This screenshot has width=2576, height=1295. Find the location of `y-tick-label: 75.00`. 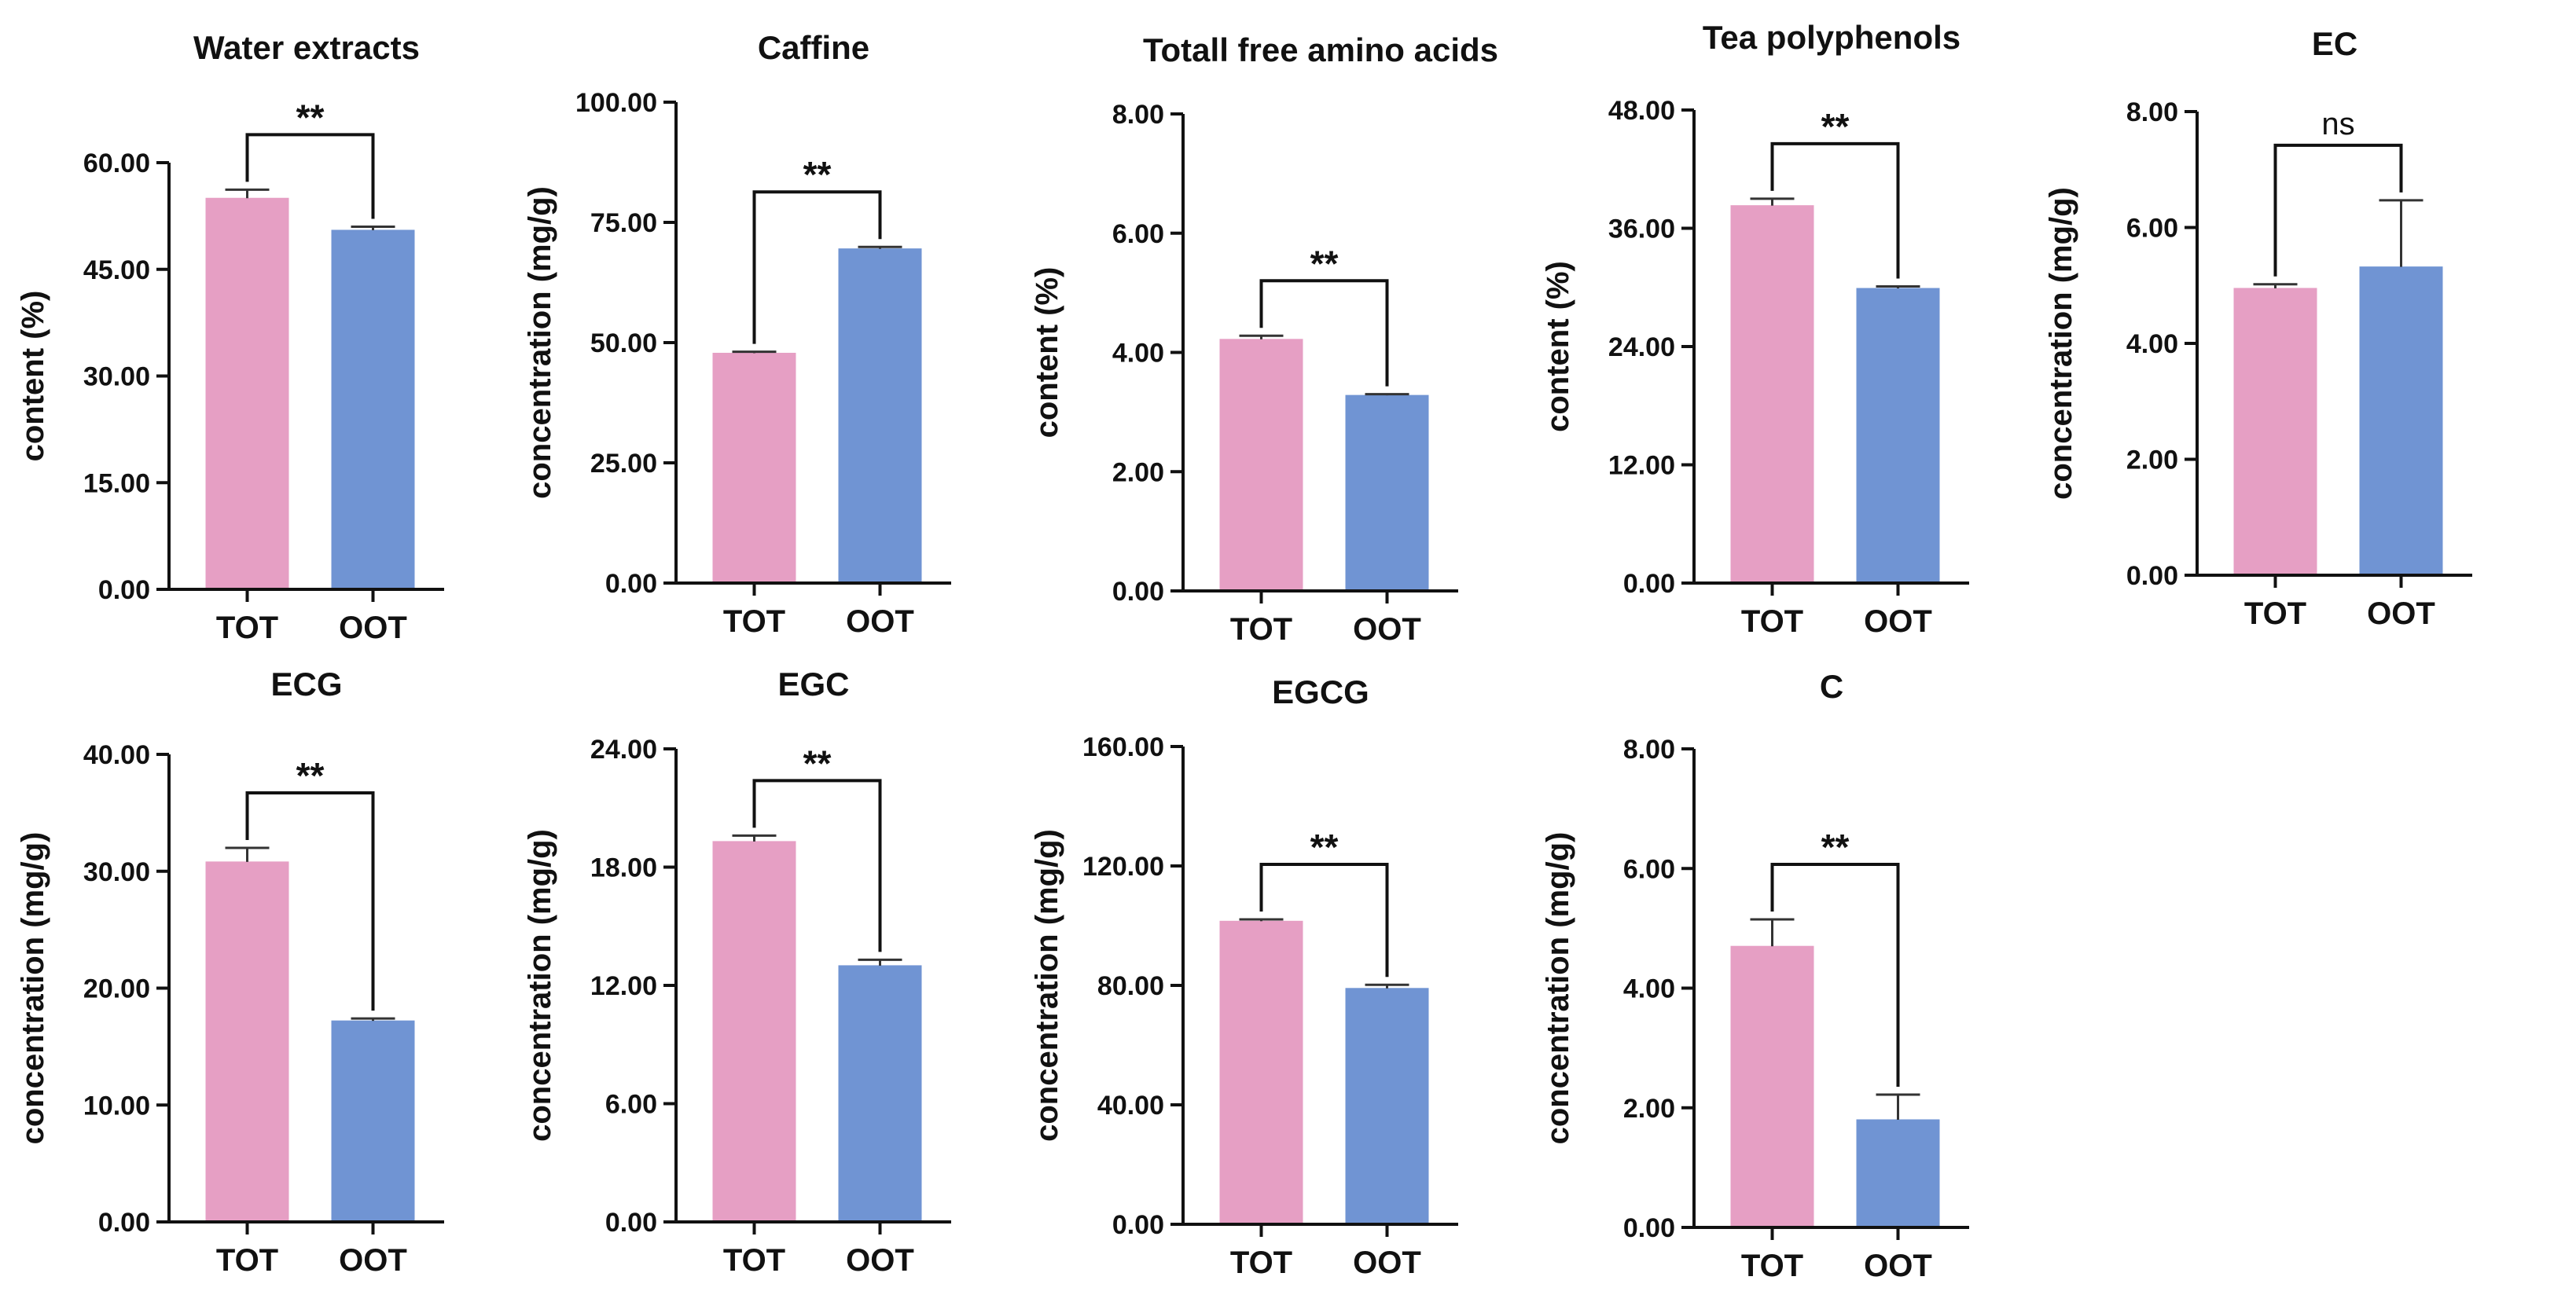

y-tick-label: 75.00 is located at coordinates (623, 223).